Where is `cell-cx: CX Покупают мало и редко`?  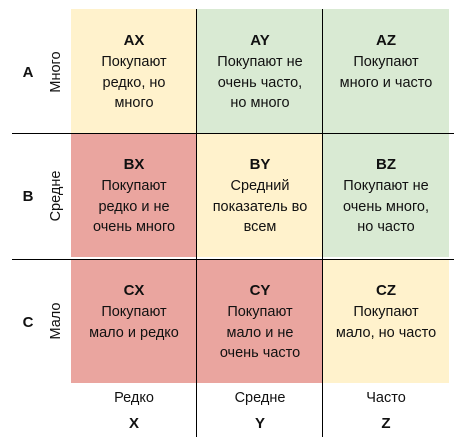
cell-cx: CX Покупают мало и редко is located at coordinates (134, 321).